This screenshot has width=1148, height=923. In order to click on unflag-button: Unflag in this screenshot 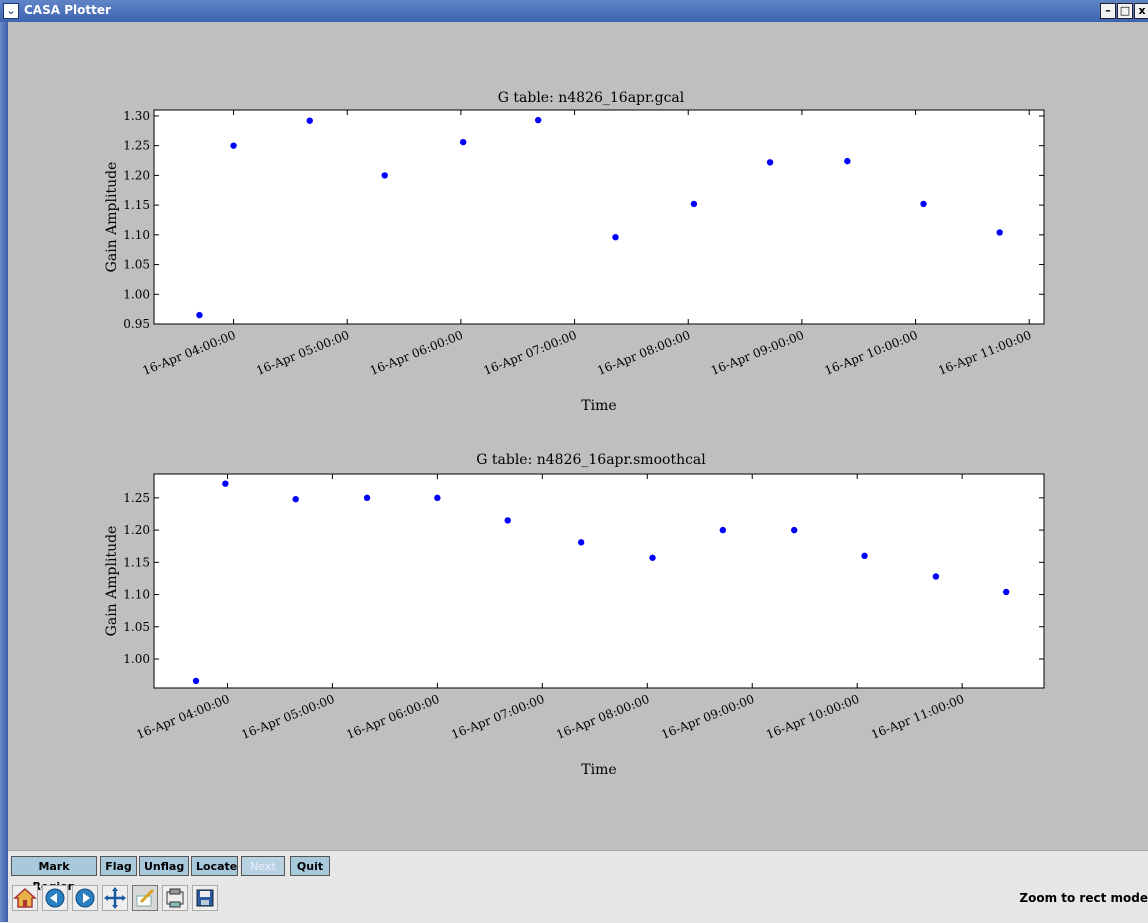, I will do `click(164, 866)`.